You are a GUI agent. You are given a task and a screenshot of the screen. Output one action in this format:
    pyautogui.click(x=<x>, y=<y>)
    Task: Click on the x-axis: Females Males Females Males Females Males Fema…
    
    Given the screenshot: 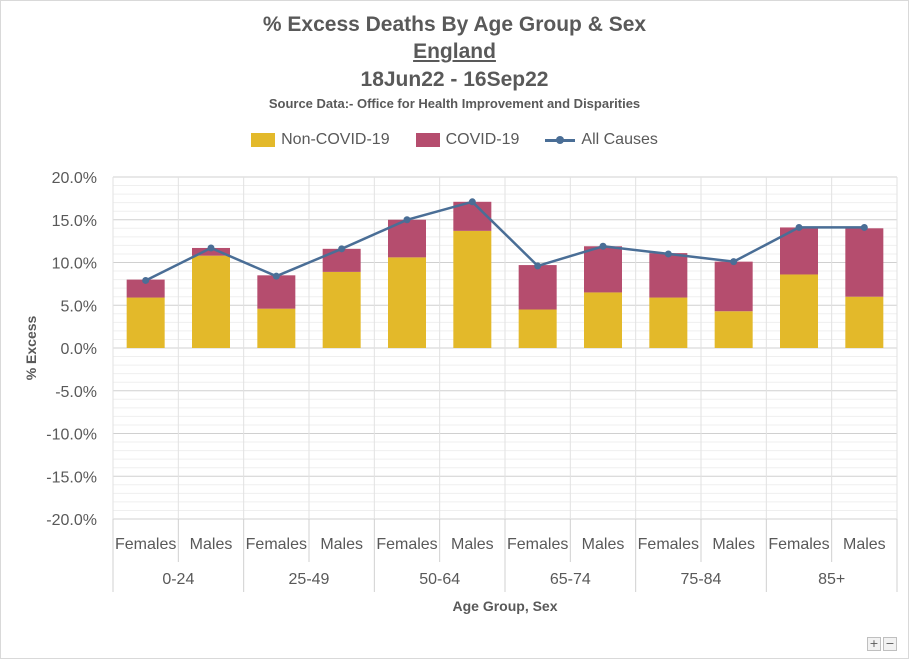 What is the action you would take?
    pyautogui.click(x=505, y=555)
    